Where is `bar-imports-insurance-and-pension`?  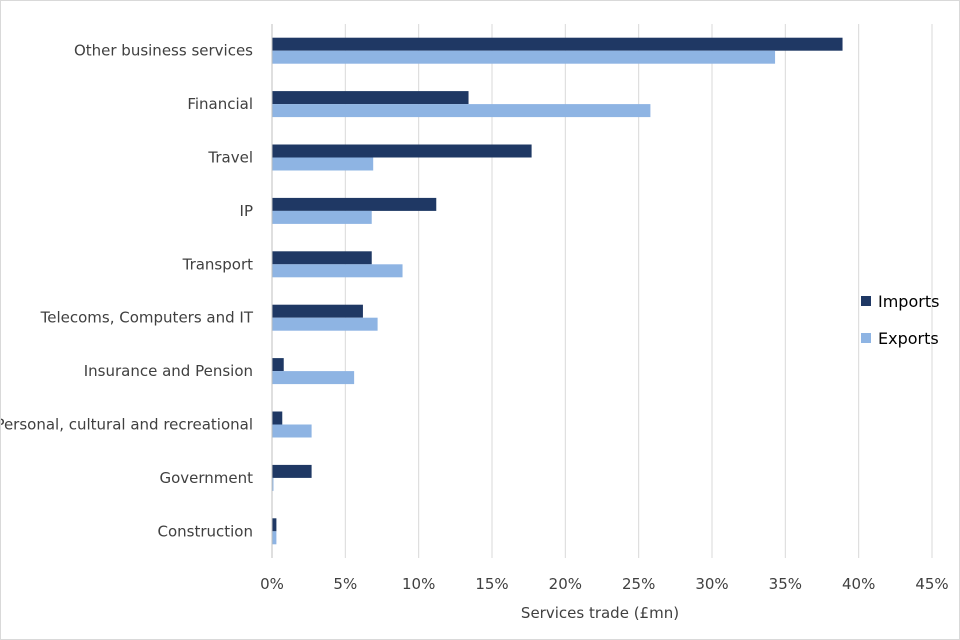
bar-imports-insurance-and-pension is located at coordinates (278, 365).